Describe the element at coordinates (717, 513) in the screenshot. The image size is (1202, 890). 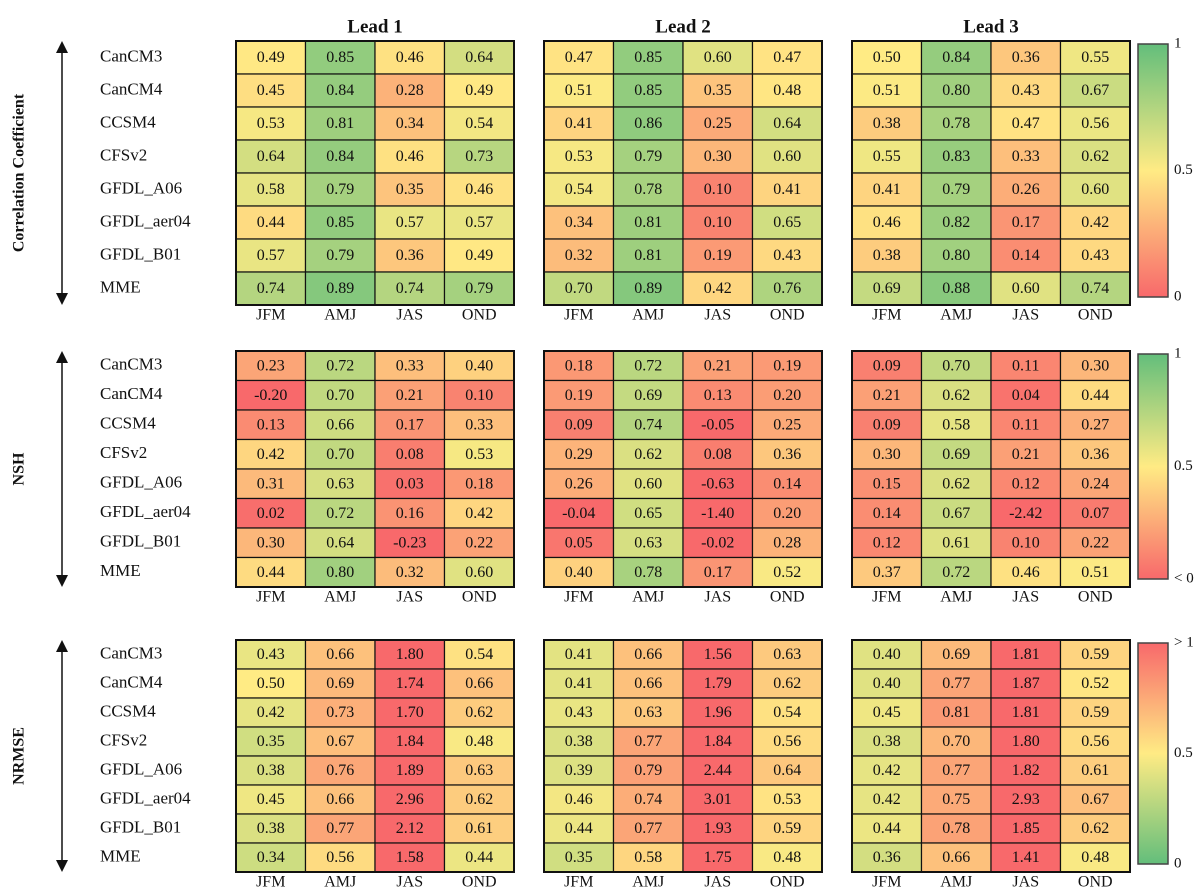
I see `cell-label: -1.40` at that location.